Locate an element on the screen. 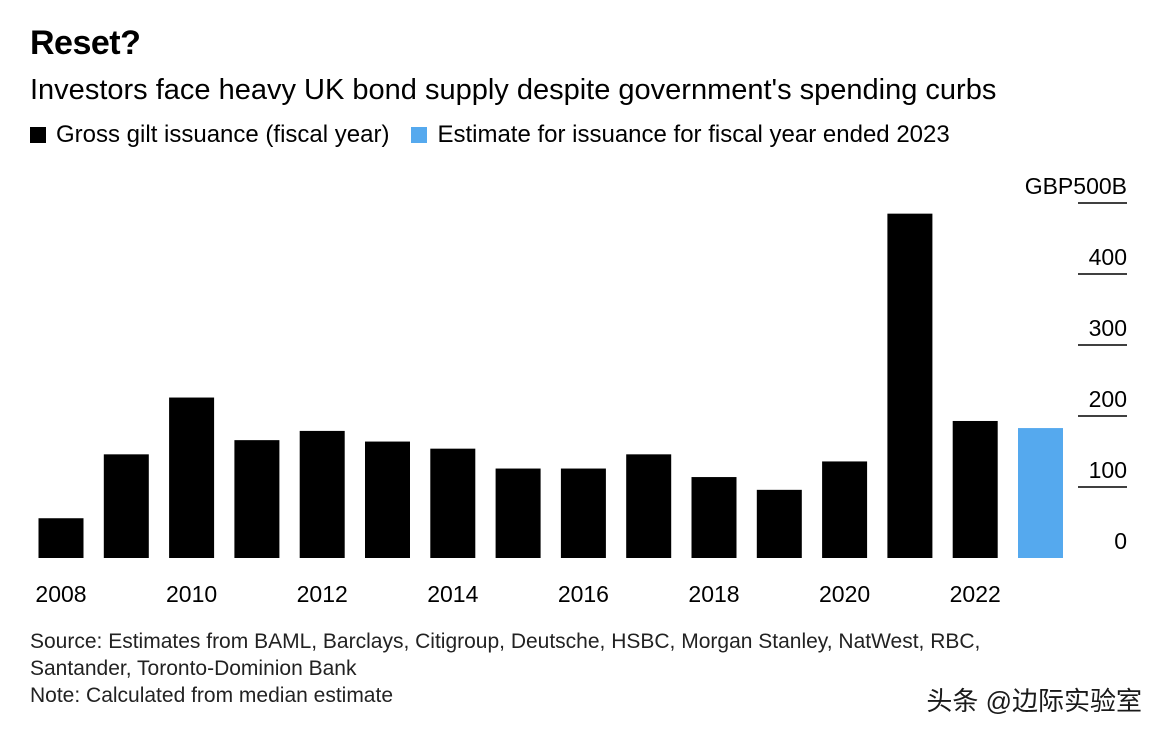 The width and height of the screenshot is (1166, 736). x-tick-label: 2018 is located at coordinates (713, 594).